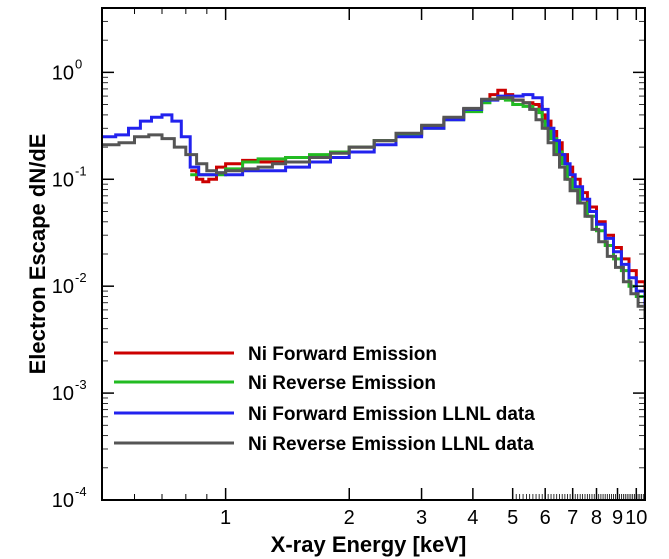 The width and height of the screenshot is (669, 559). I want to click on x-tick-label: 1, so click(225, 518).